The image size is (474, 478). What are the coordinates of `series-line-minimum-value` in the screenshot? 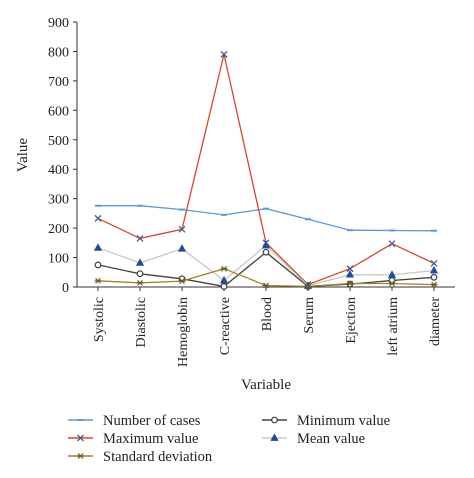 It's located at (266, 269).